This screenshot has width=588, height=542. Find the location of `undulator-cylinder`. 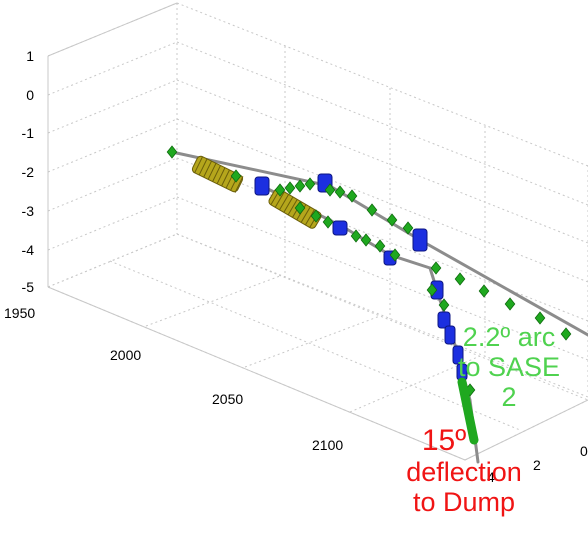

undulator-cylinder is located at coordinates (217, 174).